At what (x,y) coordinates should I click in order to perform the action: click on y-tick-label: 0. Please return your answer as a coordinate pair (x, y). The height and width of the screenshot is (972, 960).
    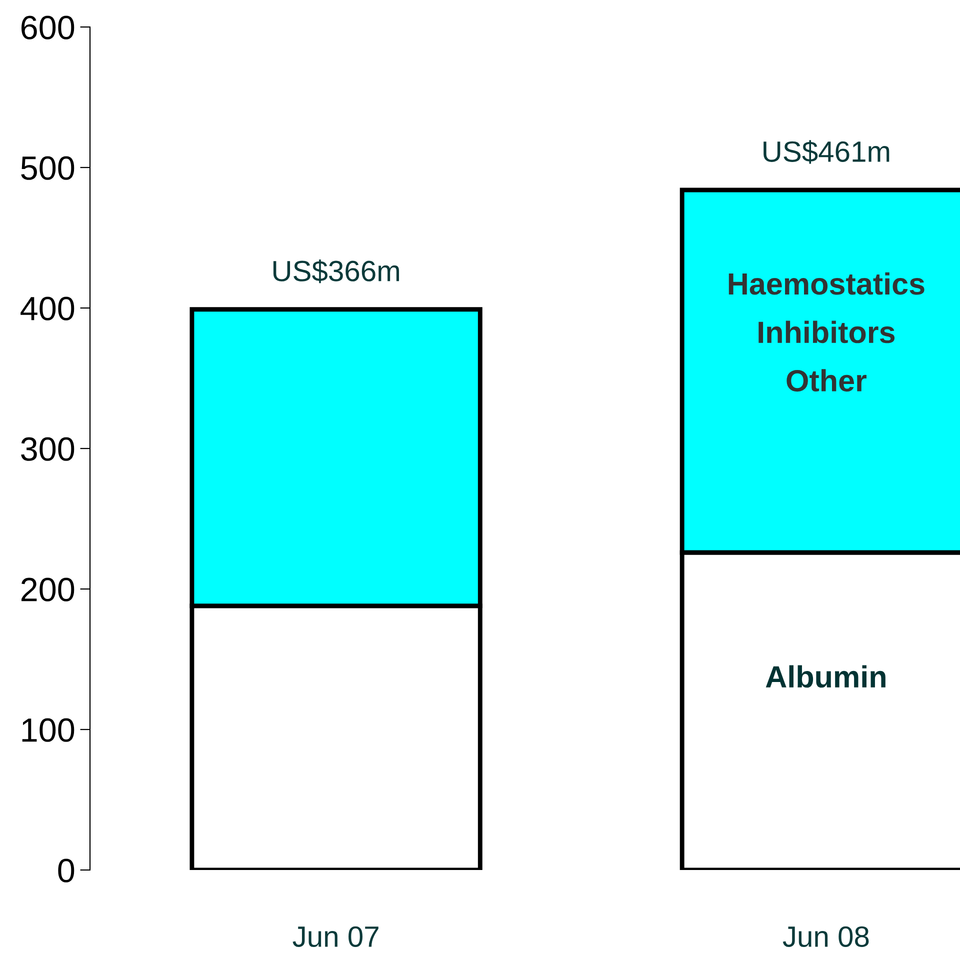
    Looking at the image, I should click on (66, 870).